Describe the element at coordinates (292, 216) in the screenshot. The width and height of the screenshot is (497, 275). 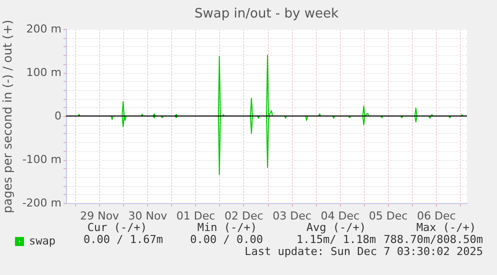
I see `x-tick-label: 03 Dec` at that location.